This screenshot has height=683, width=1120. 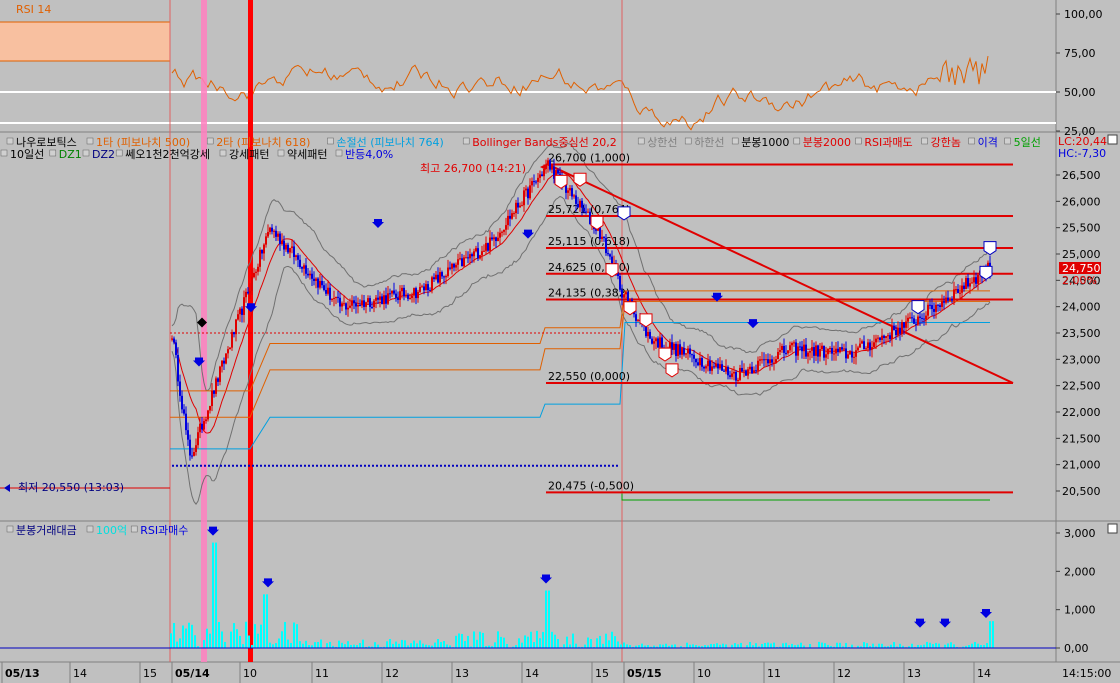 I want to click on rsi-tick-label: 100,00, so click(x=1083, y=14).